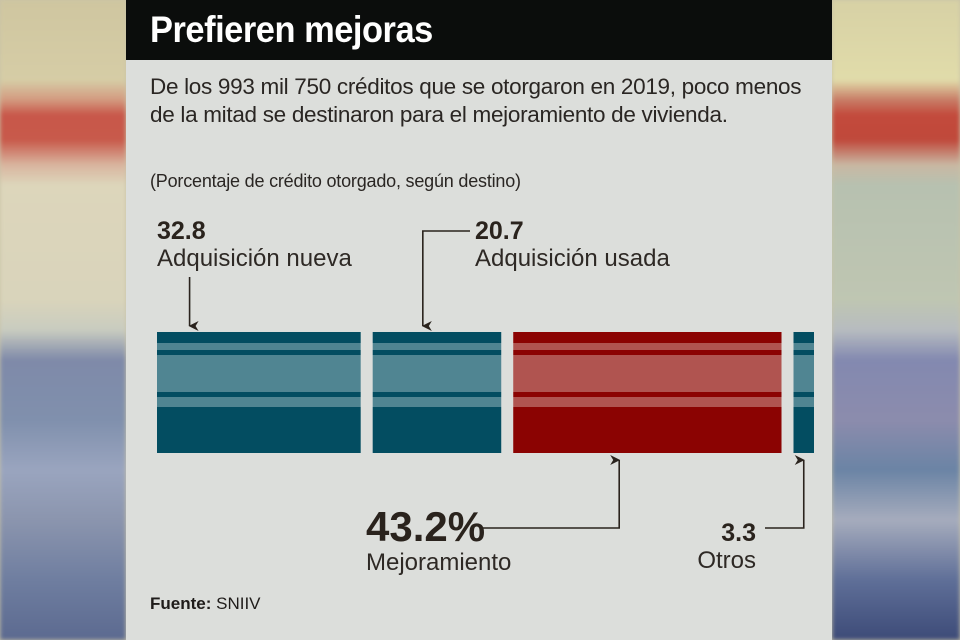 The width and height of the screenshot is (960, 640). I want to click on label-otros: 3.3 Otros, so click(721, 547).